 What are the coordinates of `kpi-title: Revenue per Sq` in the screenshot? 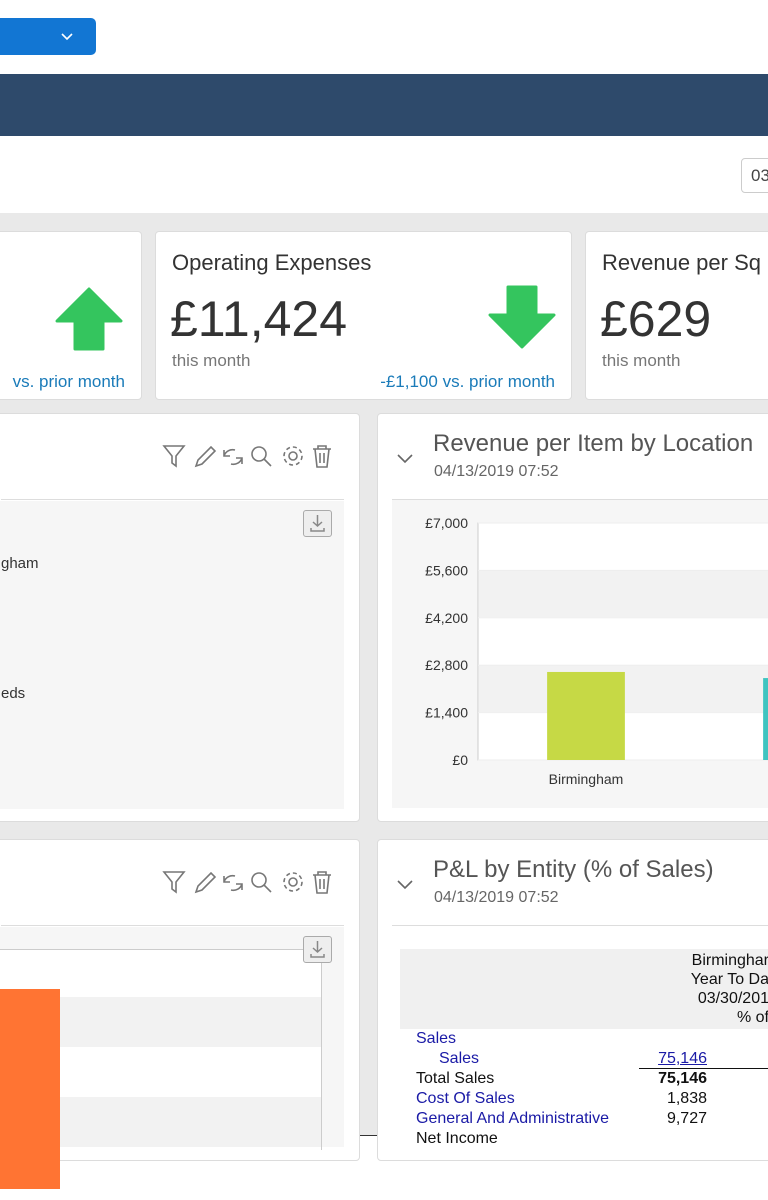 It's located at (681, 262).